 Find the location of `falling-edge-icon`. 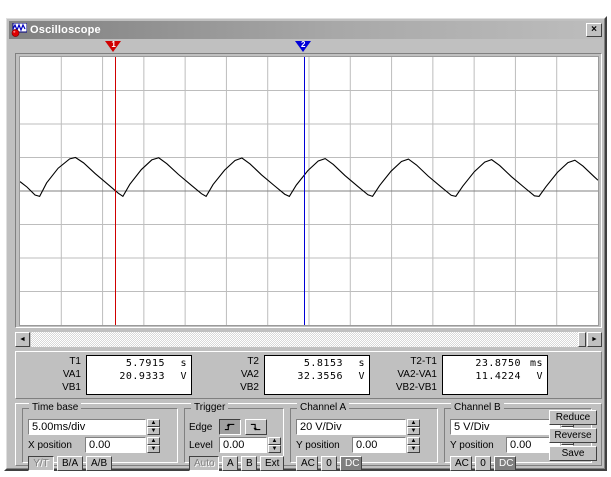

falling-edge-icon is located at coordinates (256, 427).